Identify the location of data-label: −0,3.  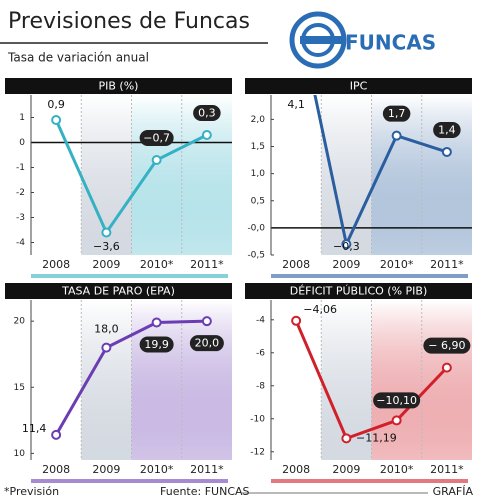
(346, 246).